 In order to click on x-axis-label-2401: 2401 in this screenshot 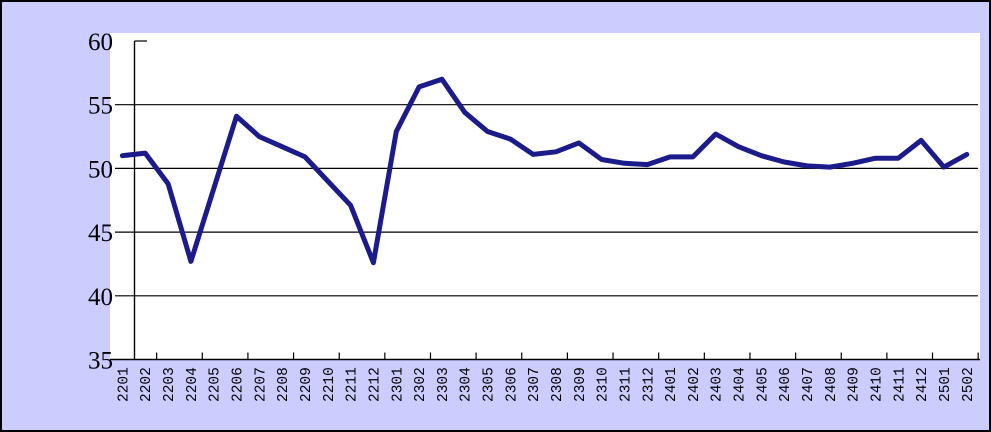, I will do `click(672, 384)`.